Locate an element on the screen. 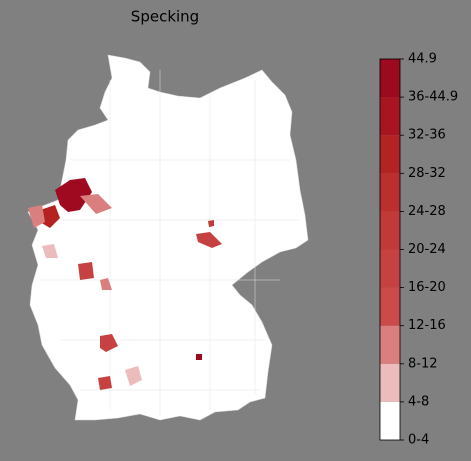 The width and height of the screenshot is (471, 461). colorbar-label: 0-4 is located at coordinates (418, 440).